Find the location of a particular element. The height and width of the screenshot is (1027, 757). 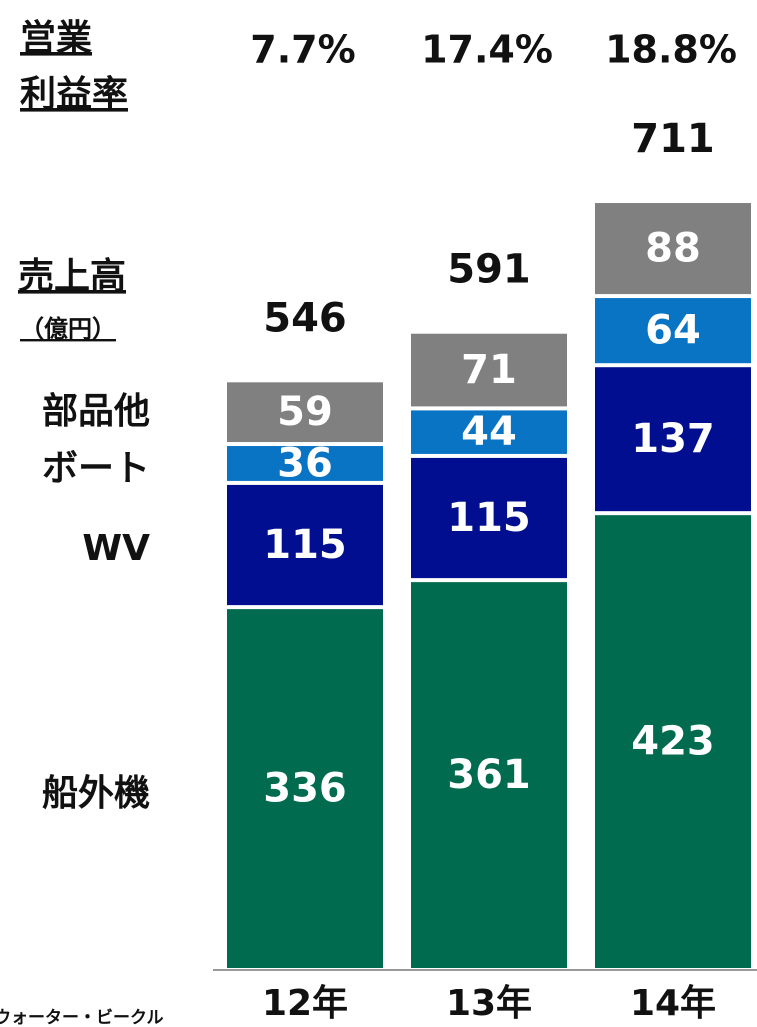

segment-label: 71 is located at coordinates (489, 370).